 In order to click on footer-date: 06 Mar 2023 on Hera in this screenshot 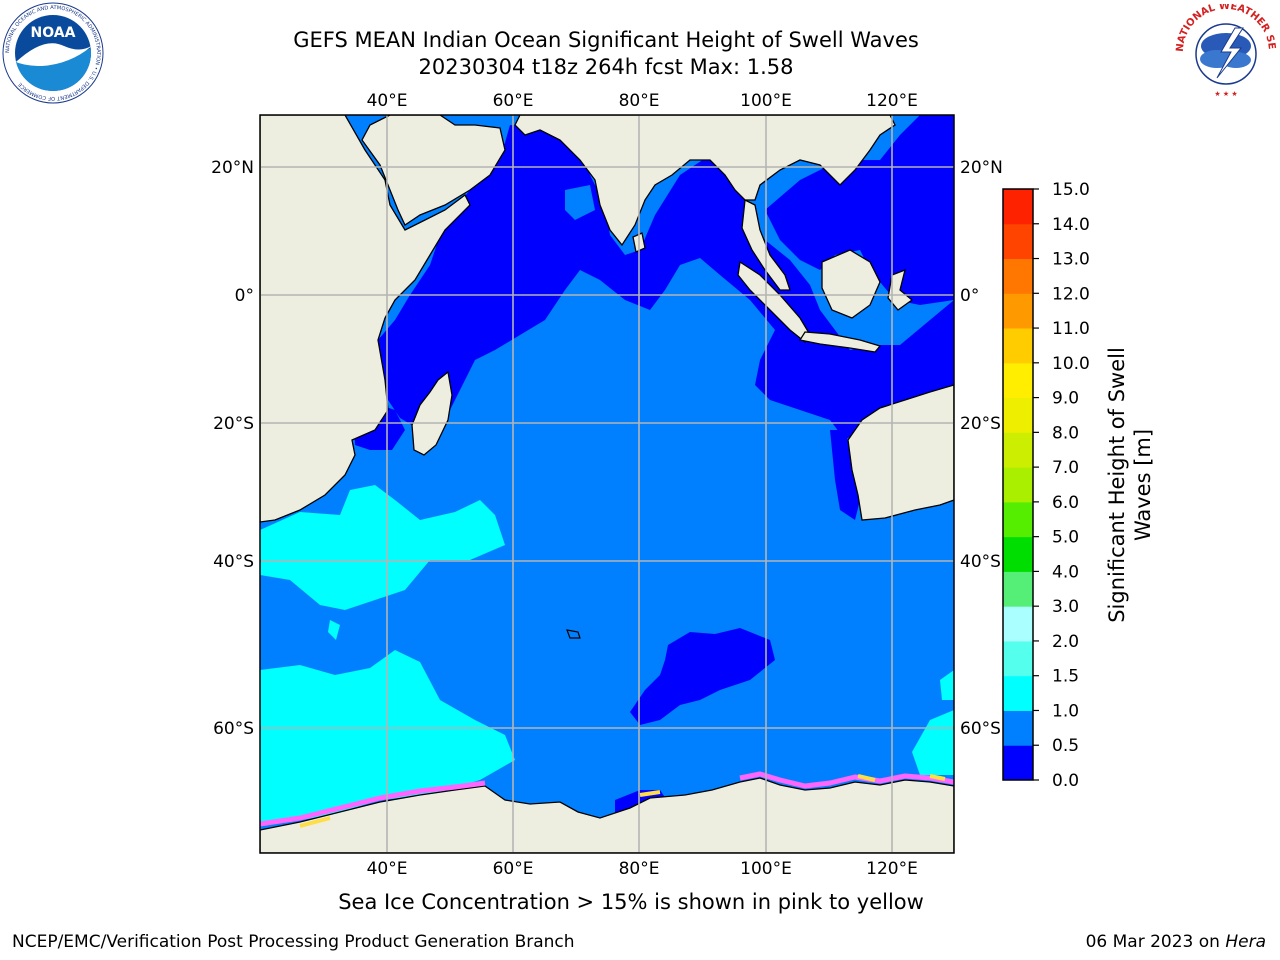, I will do `click(1176, 942)`.